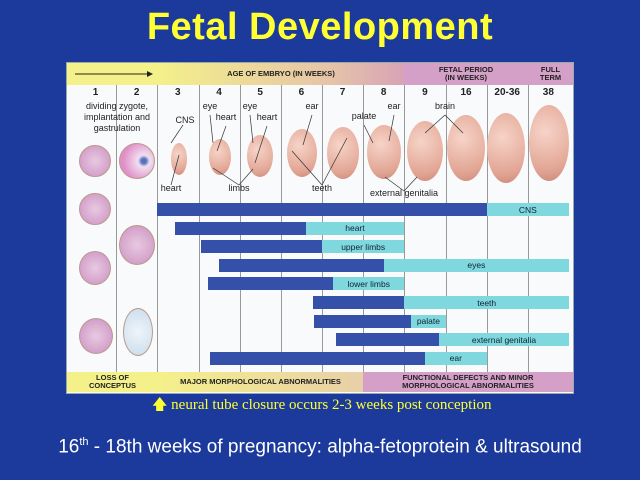  I want to click on bar-label-ear: ear, so click(455, 358).